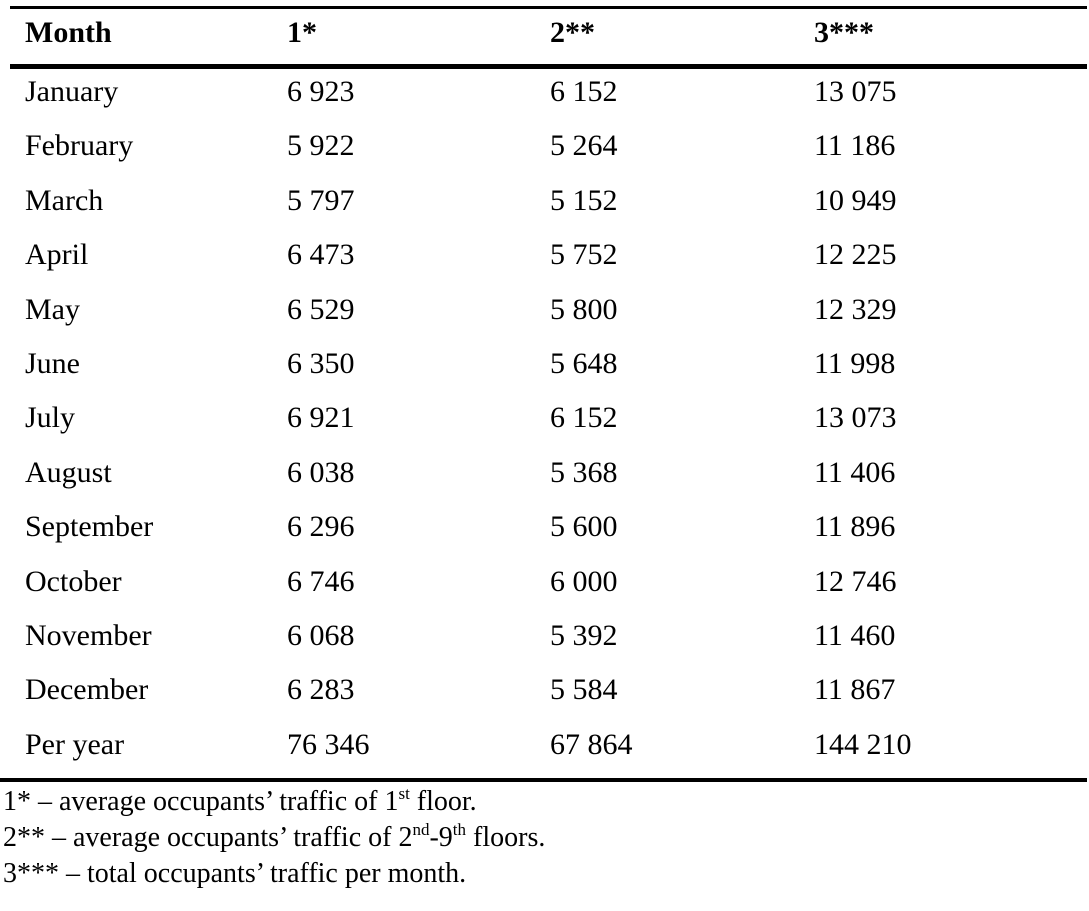 The image size is (1089, 911). I want to click on footnote-2-sup-2: th, so click(459, 829).